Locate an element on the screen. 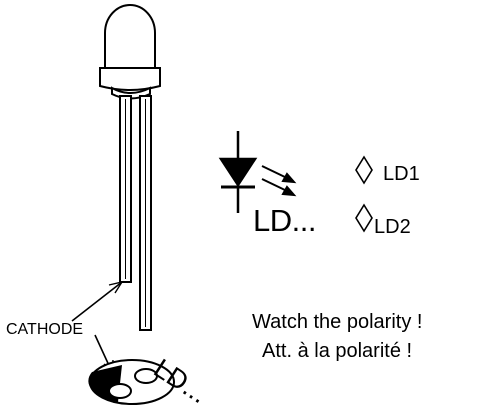  cathode-lead is located at coordinates (125, 189).